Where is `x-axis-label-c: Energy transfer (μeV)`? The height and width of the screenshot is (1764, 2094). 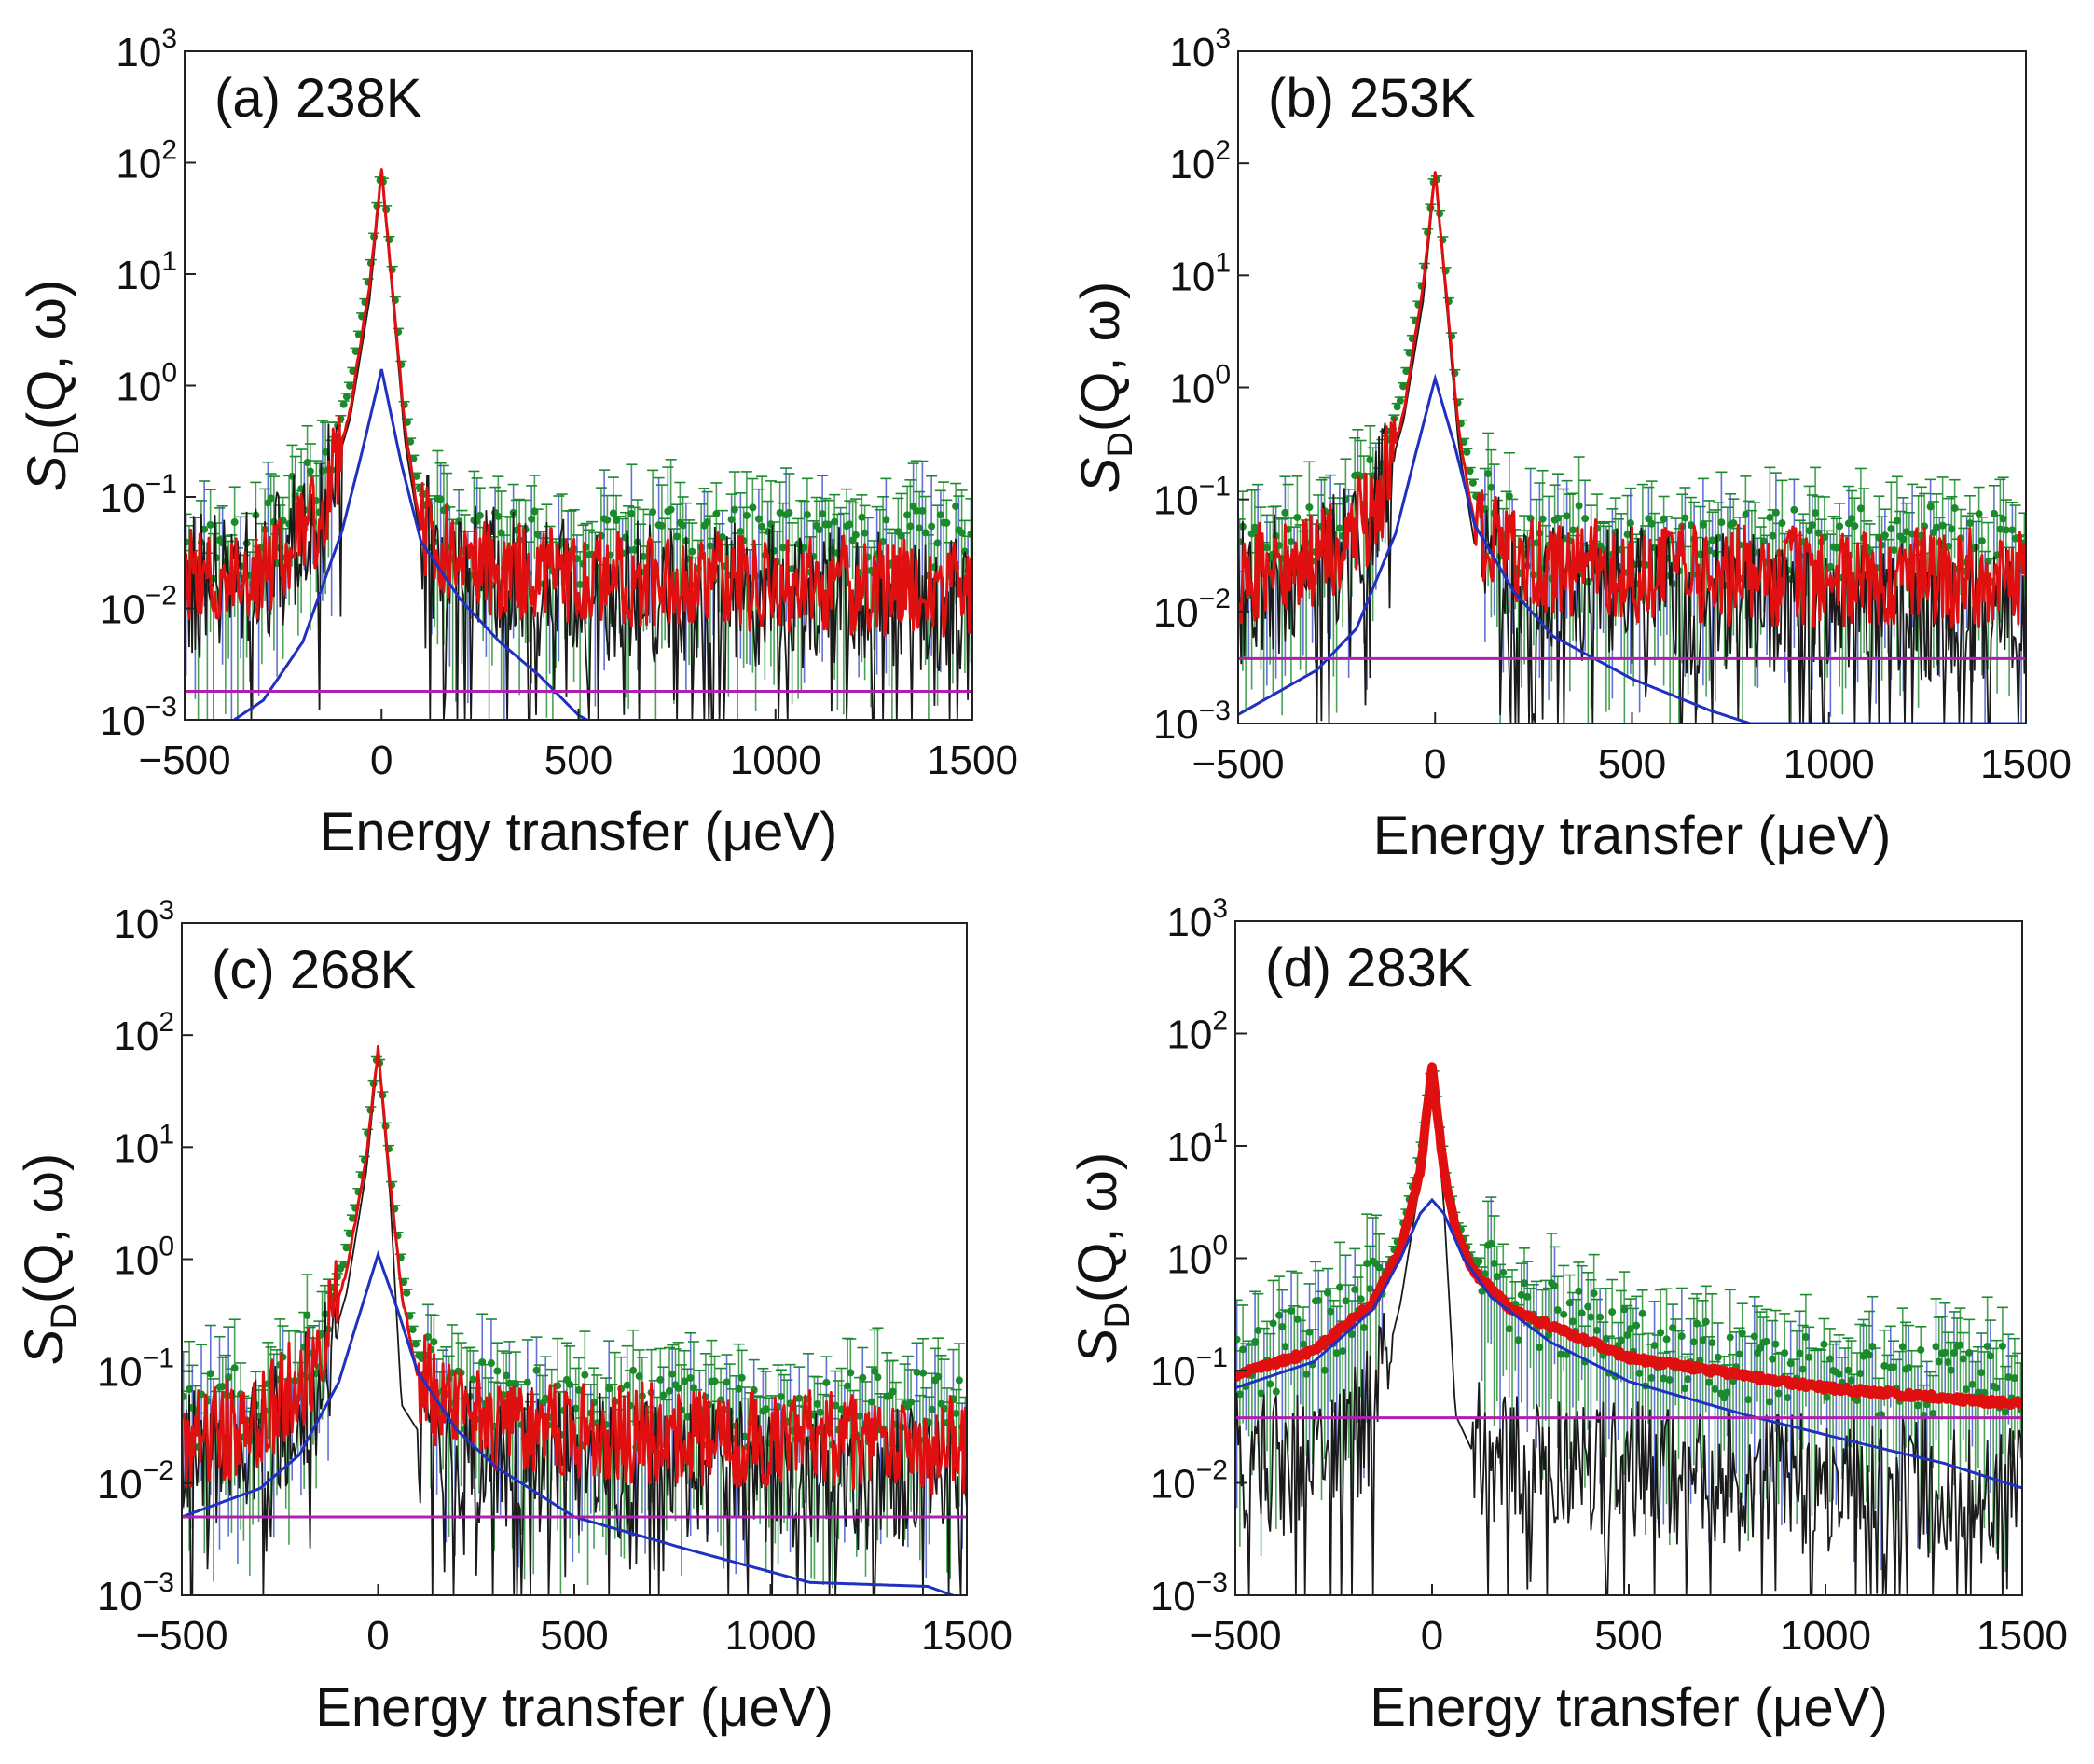
x-axis-label-c: Energy transfer (μeV) is located at coordinates (574, 1707).